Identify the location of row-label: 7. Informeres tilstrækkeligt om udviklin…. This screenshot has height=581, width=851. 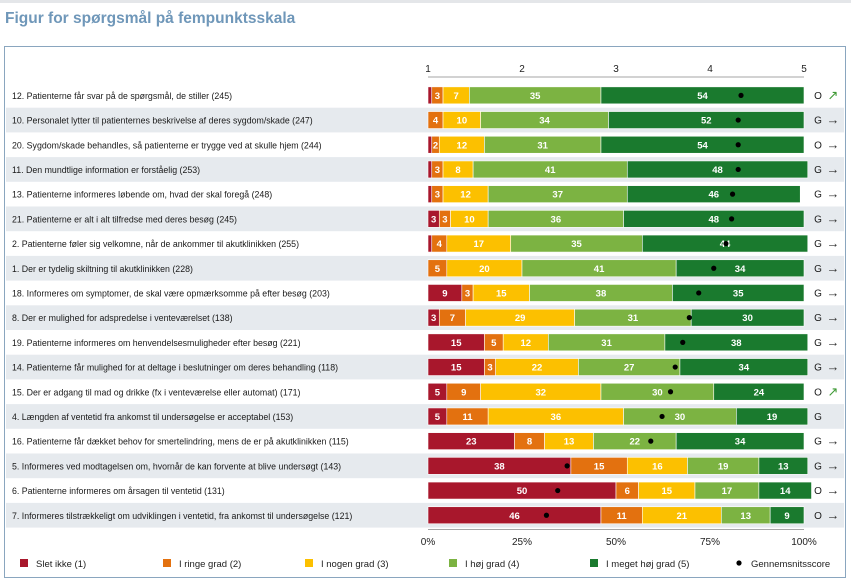
(182, 516).